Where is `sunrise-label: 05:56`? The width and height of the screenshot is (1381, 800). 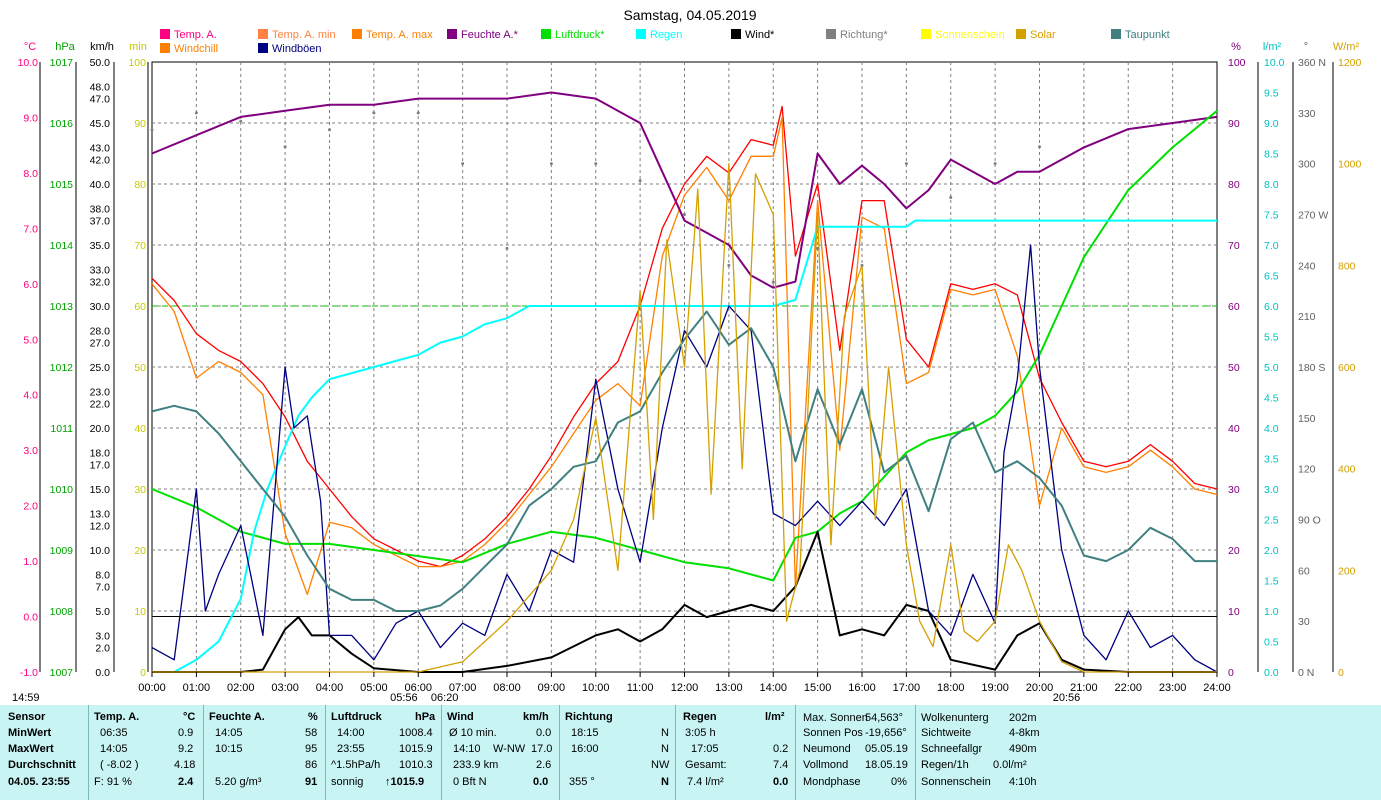 sunrise-label: 05:56 is located at coordinates (404, 698).